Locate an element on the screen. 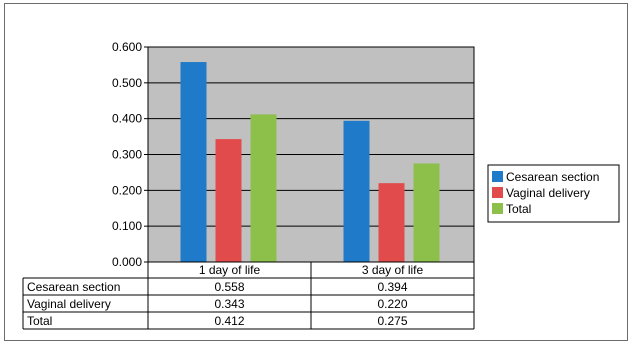 The width and height of the screenshot is (633, 345). table-cell-value: 0.275 is located at coordinates (392, 321).